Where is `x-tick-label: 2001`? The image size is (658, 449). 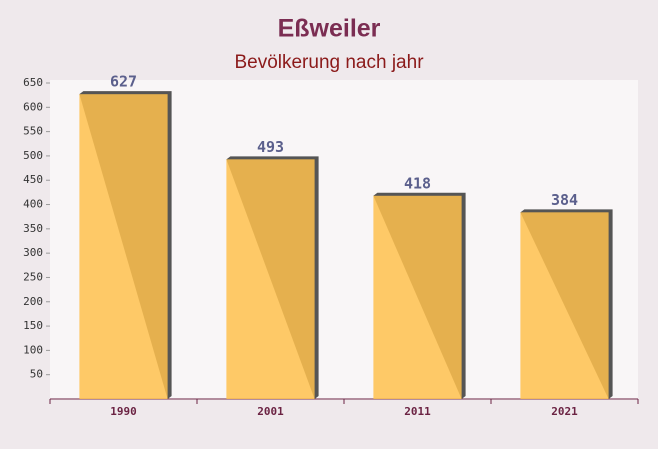 x-tick-label: 2001 is located at coordinates (270, 411).